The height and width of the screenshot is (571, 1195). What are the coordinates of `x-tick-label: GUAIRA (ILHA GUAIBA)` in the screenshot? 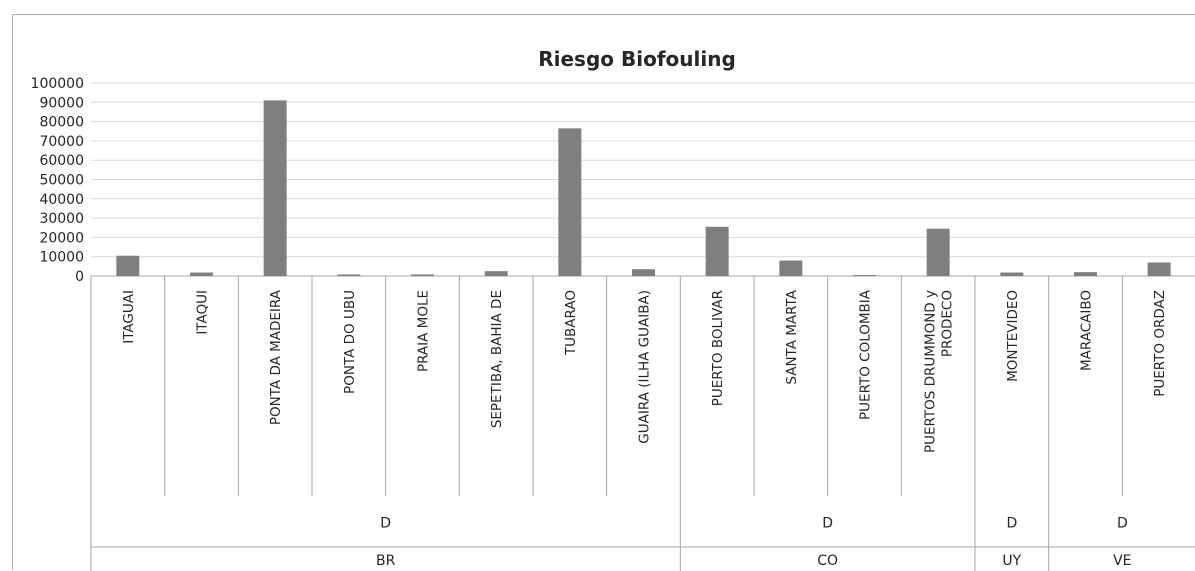 It's located at (645, 367).